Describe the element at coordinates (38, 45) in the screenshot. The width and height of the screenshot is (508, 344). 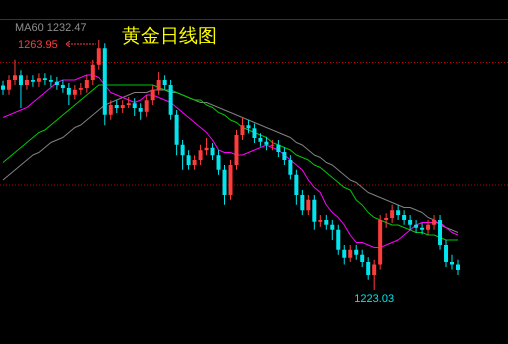
I see `annotation: 1263.95` at that location.